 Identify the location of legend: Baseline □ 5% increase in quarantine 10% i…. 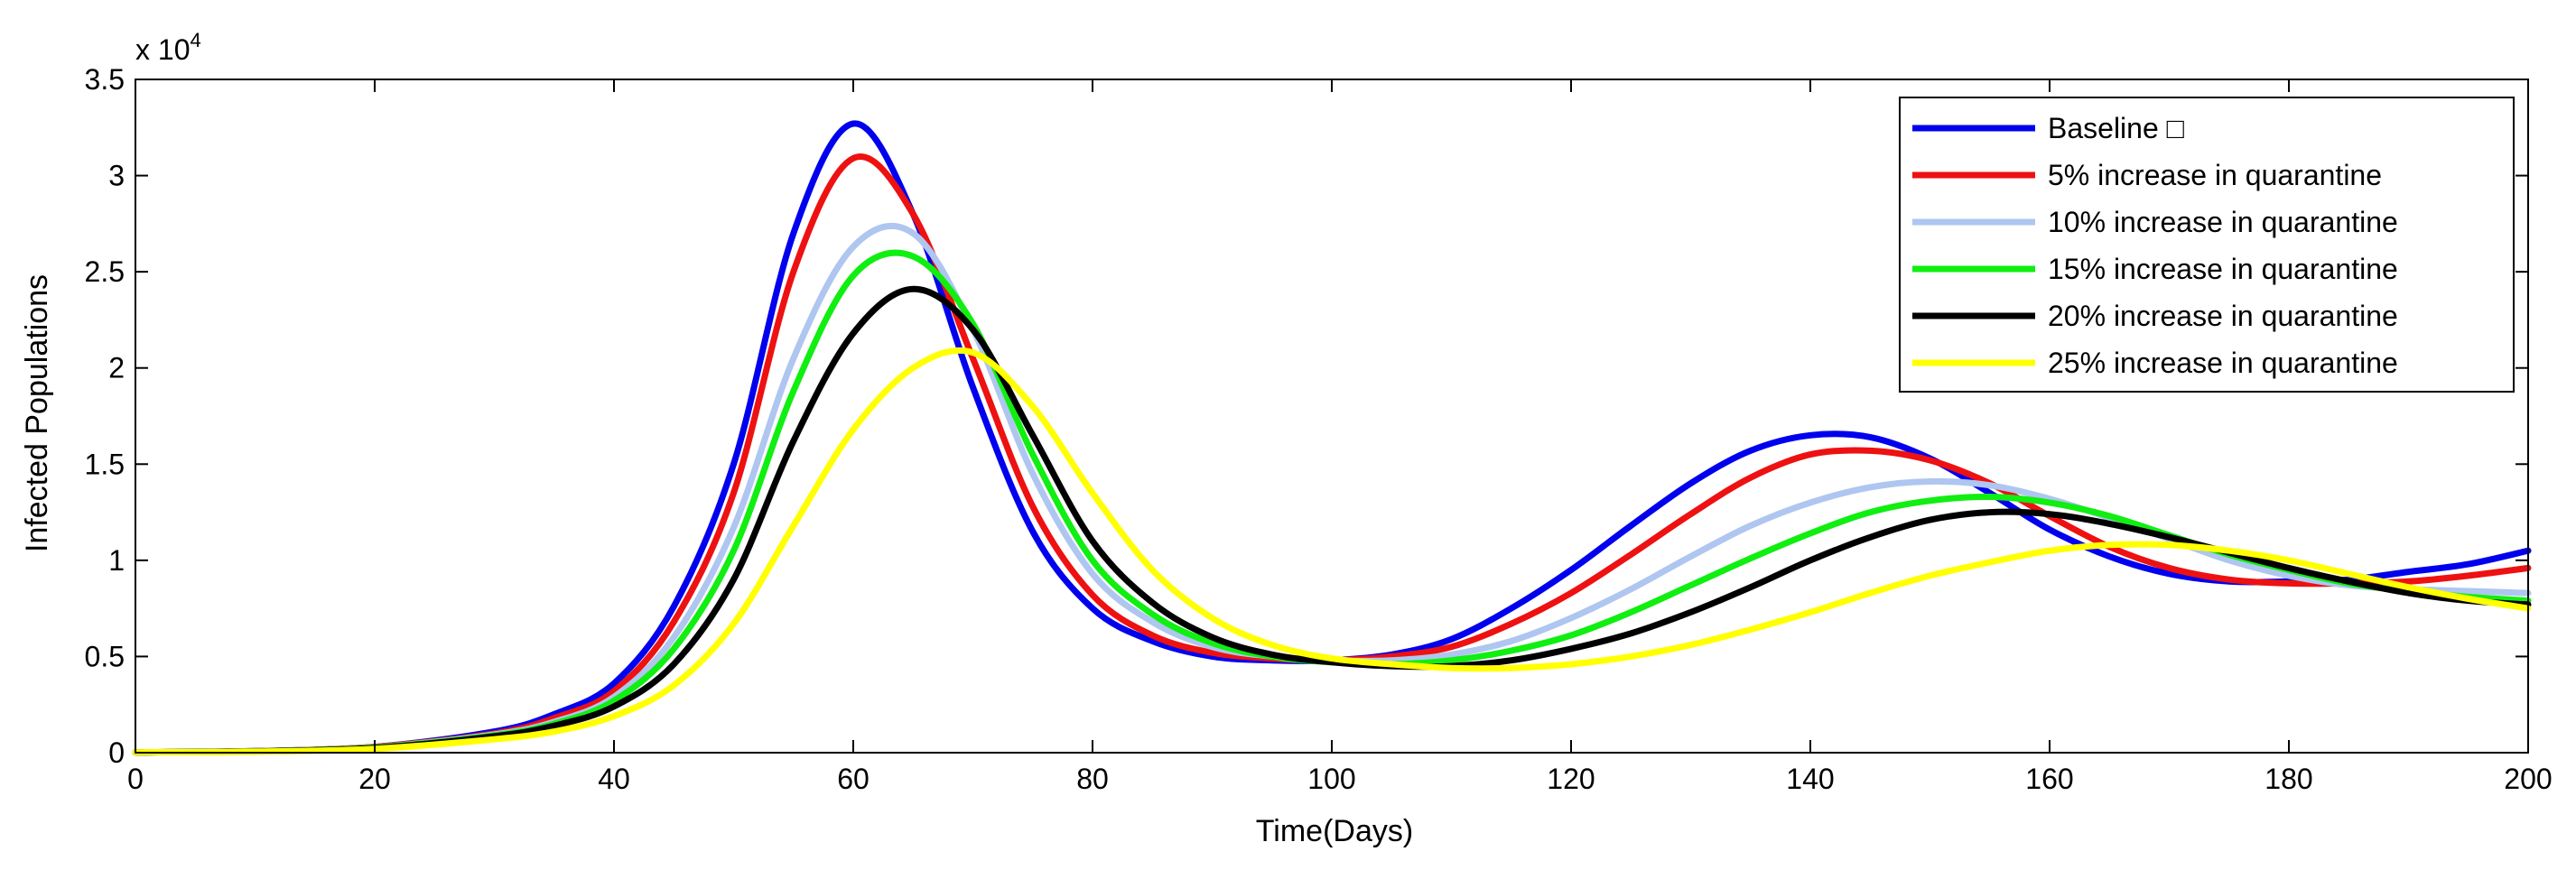
(2207, 245).